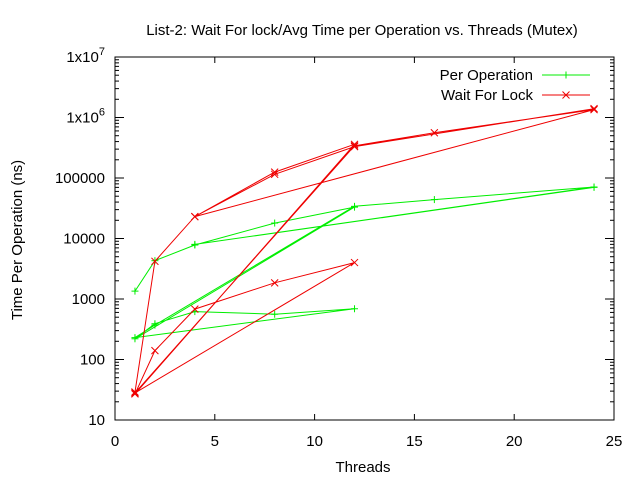 The width and height of the screenshot is (640, 480). I want to click on y-axis-label: Time Per Operation (ns), so click(17, 240).